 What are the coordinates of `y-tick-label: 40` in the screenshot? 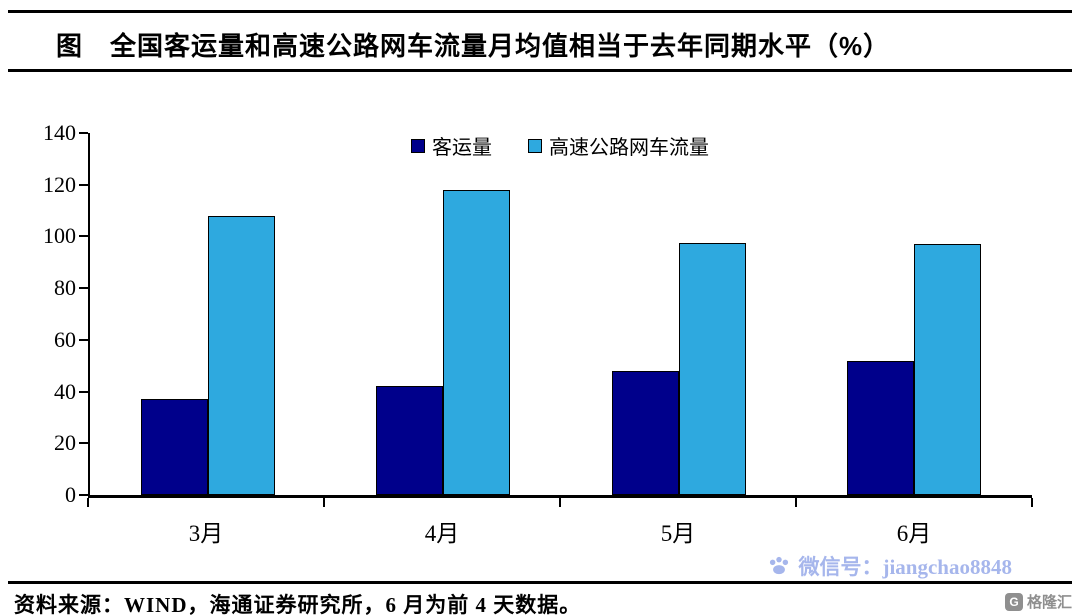 It's located at (65, 391).